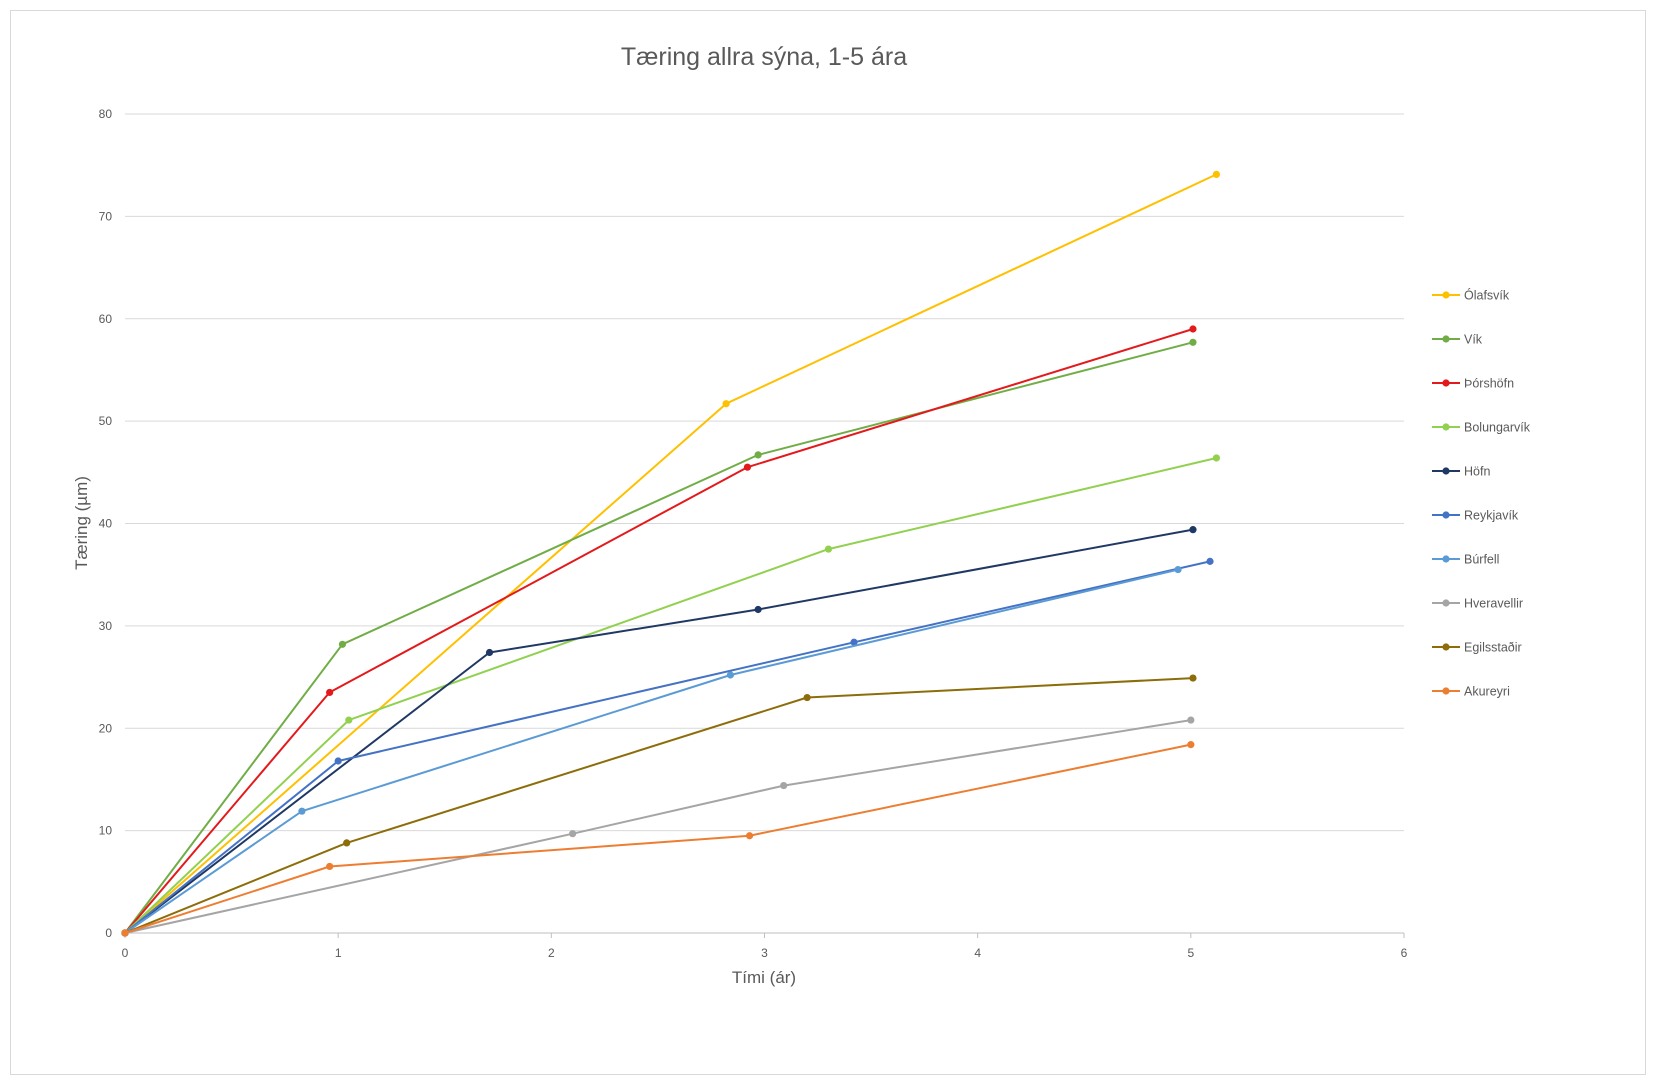 This screenshot has height=1085, width=1657. Describe the element at coordinates (106, 728) in the screenshot. I see `y-tick-label: 20` at that location.